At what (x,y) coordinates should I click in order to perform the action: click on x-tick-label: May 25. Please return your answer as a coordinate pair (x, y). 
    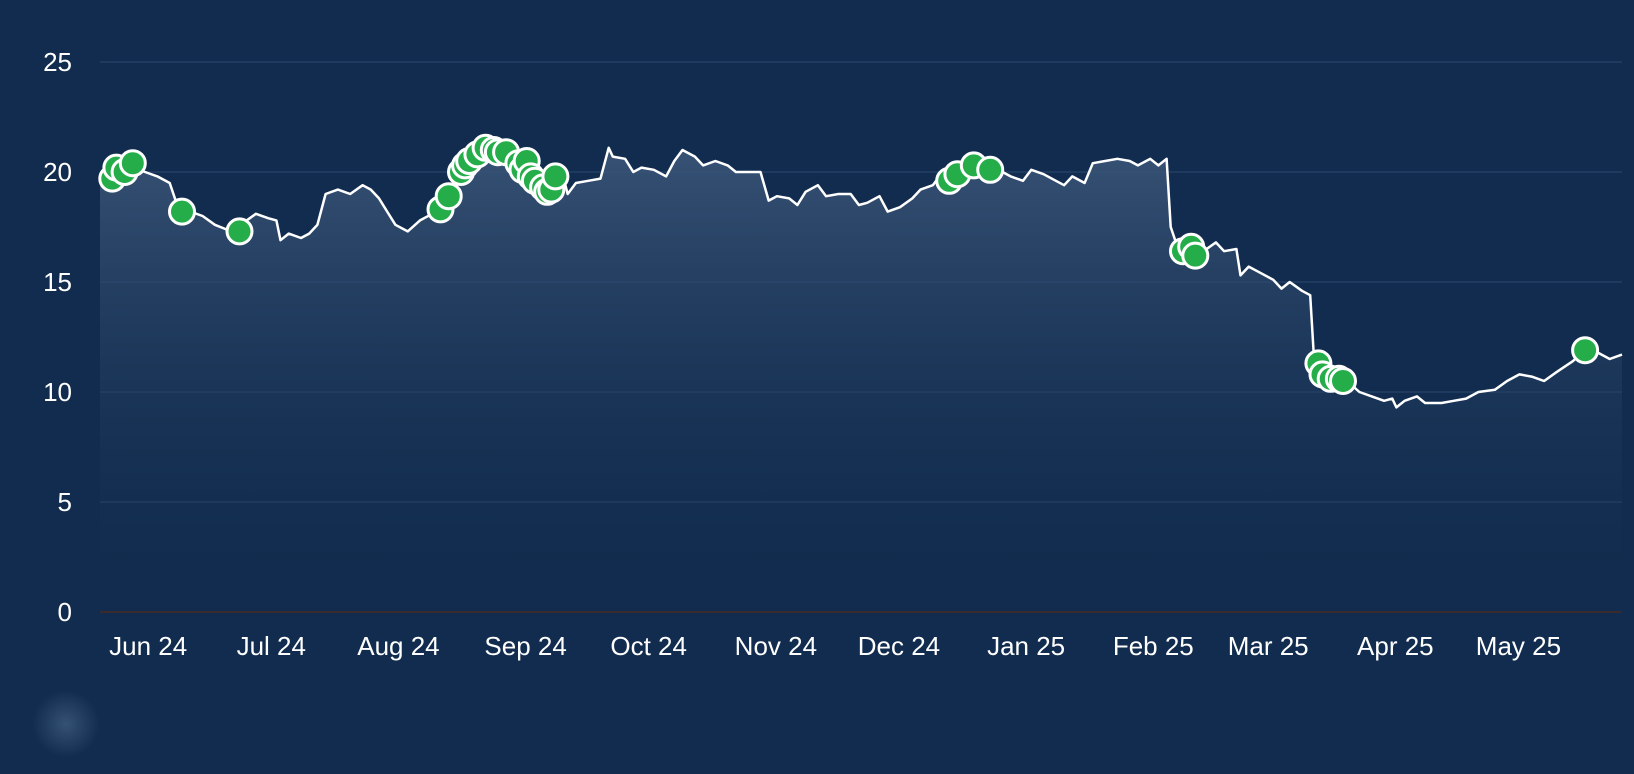
    Looking at the image, I should click on (1518, 646).